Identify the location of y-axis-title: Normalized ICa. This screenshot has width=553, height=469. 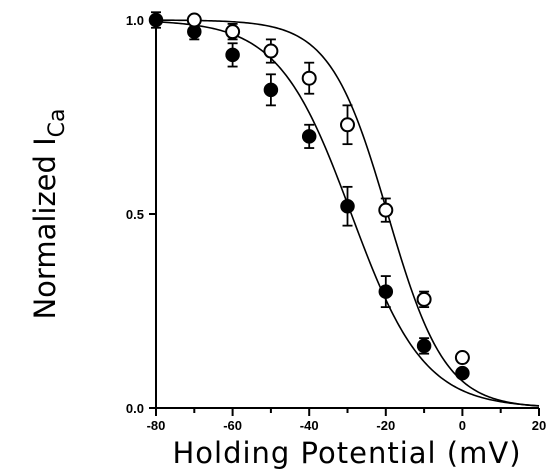
(49, 213).